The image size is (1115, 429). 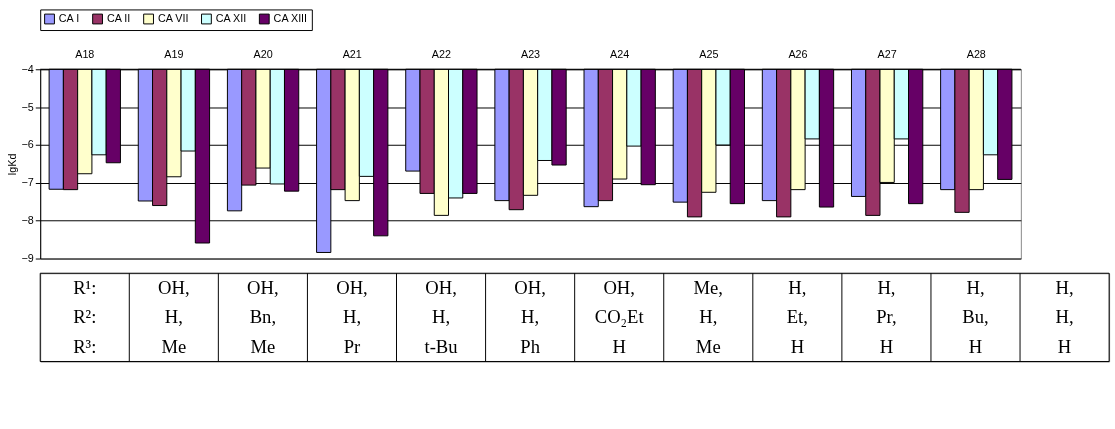 What do you see at coordinates (352, 53) in the screenshot?
I see `x-tick-label: A21` at bounding box center [352, 53].